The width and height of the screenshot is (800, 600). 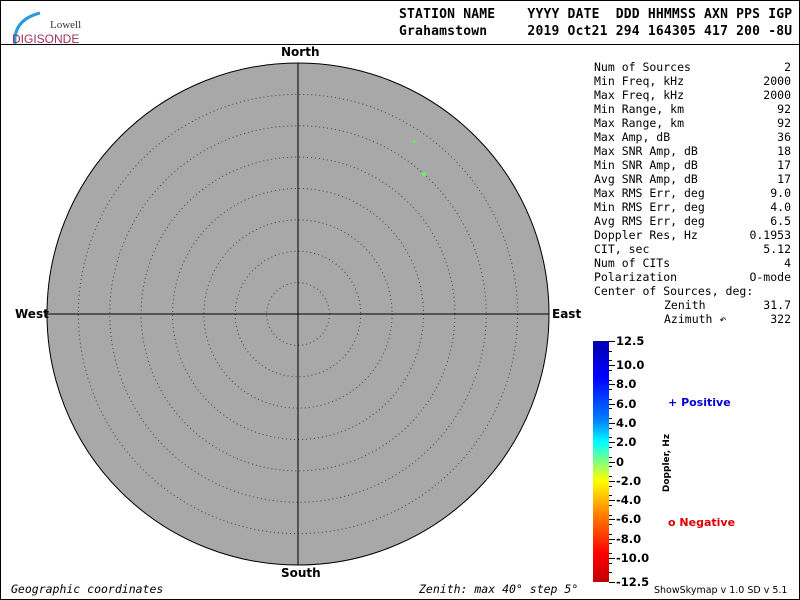 What do you see at coordinates (692, 67) in the screenshot?
I see `param-row: Num of Sources 2` at bounding box center [692, 67].